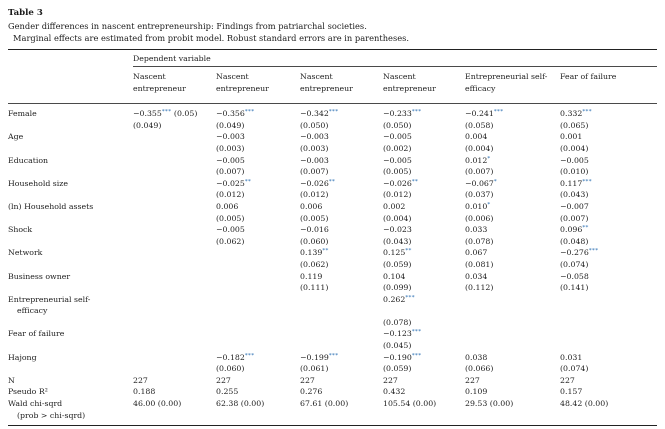 The height and width of the screenshot is (429, 665). What do you see at coordinates (165, 119) in the screenshot?
I see `table-cell: −0.355*** (0.05) (0.049)` at bounding box center [165, 119].